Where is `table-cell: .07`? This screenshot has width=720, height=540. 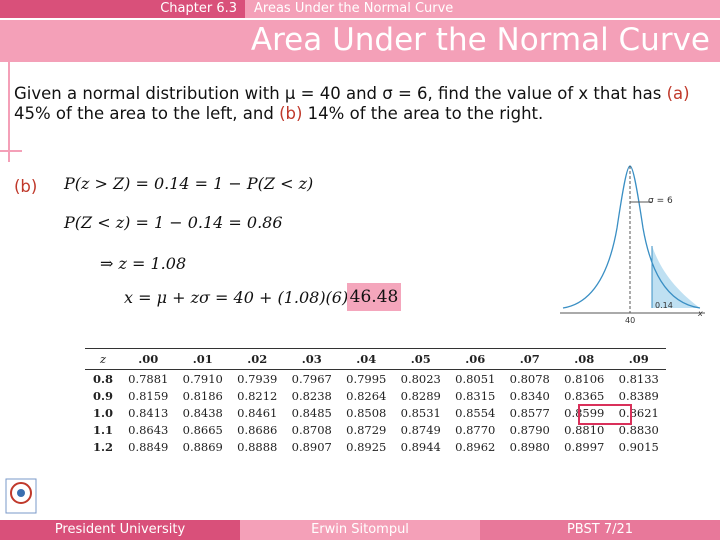
table-cell: .07 is located at coordinates (529, 359).